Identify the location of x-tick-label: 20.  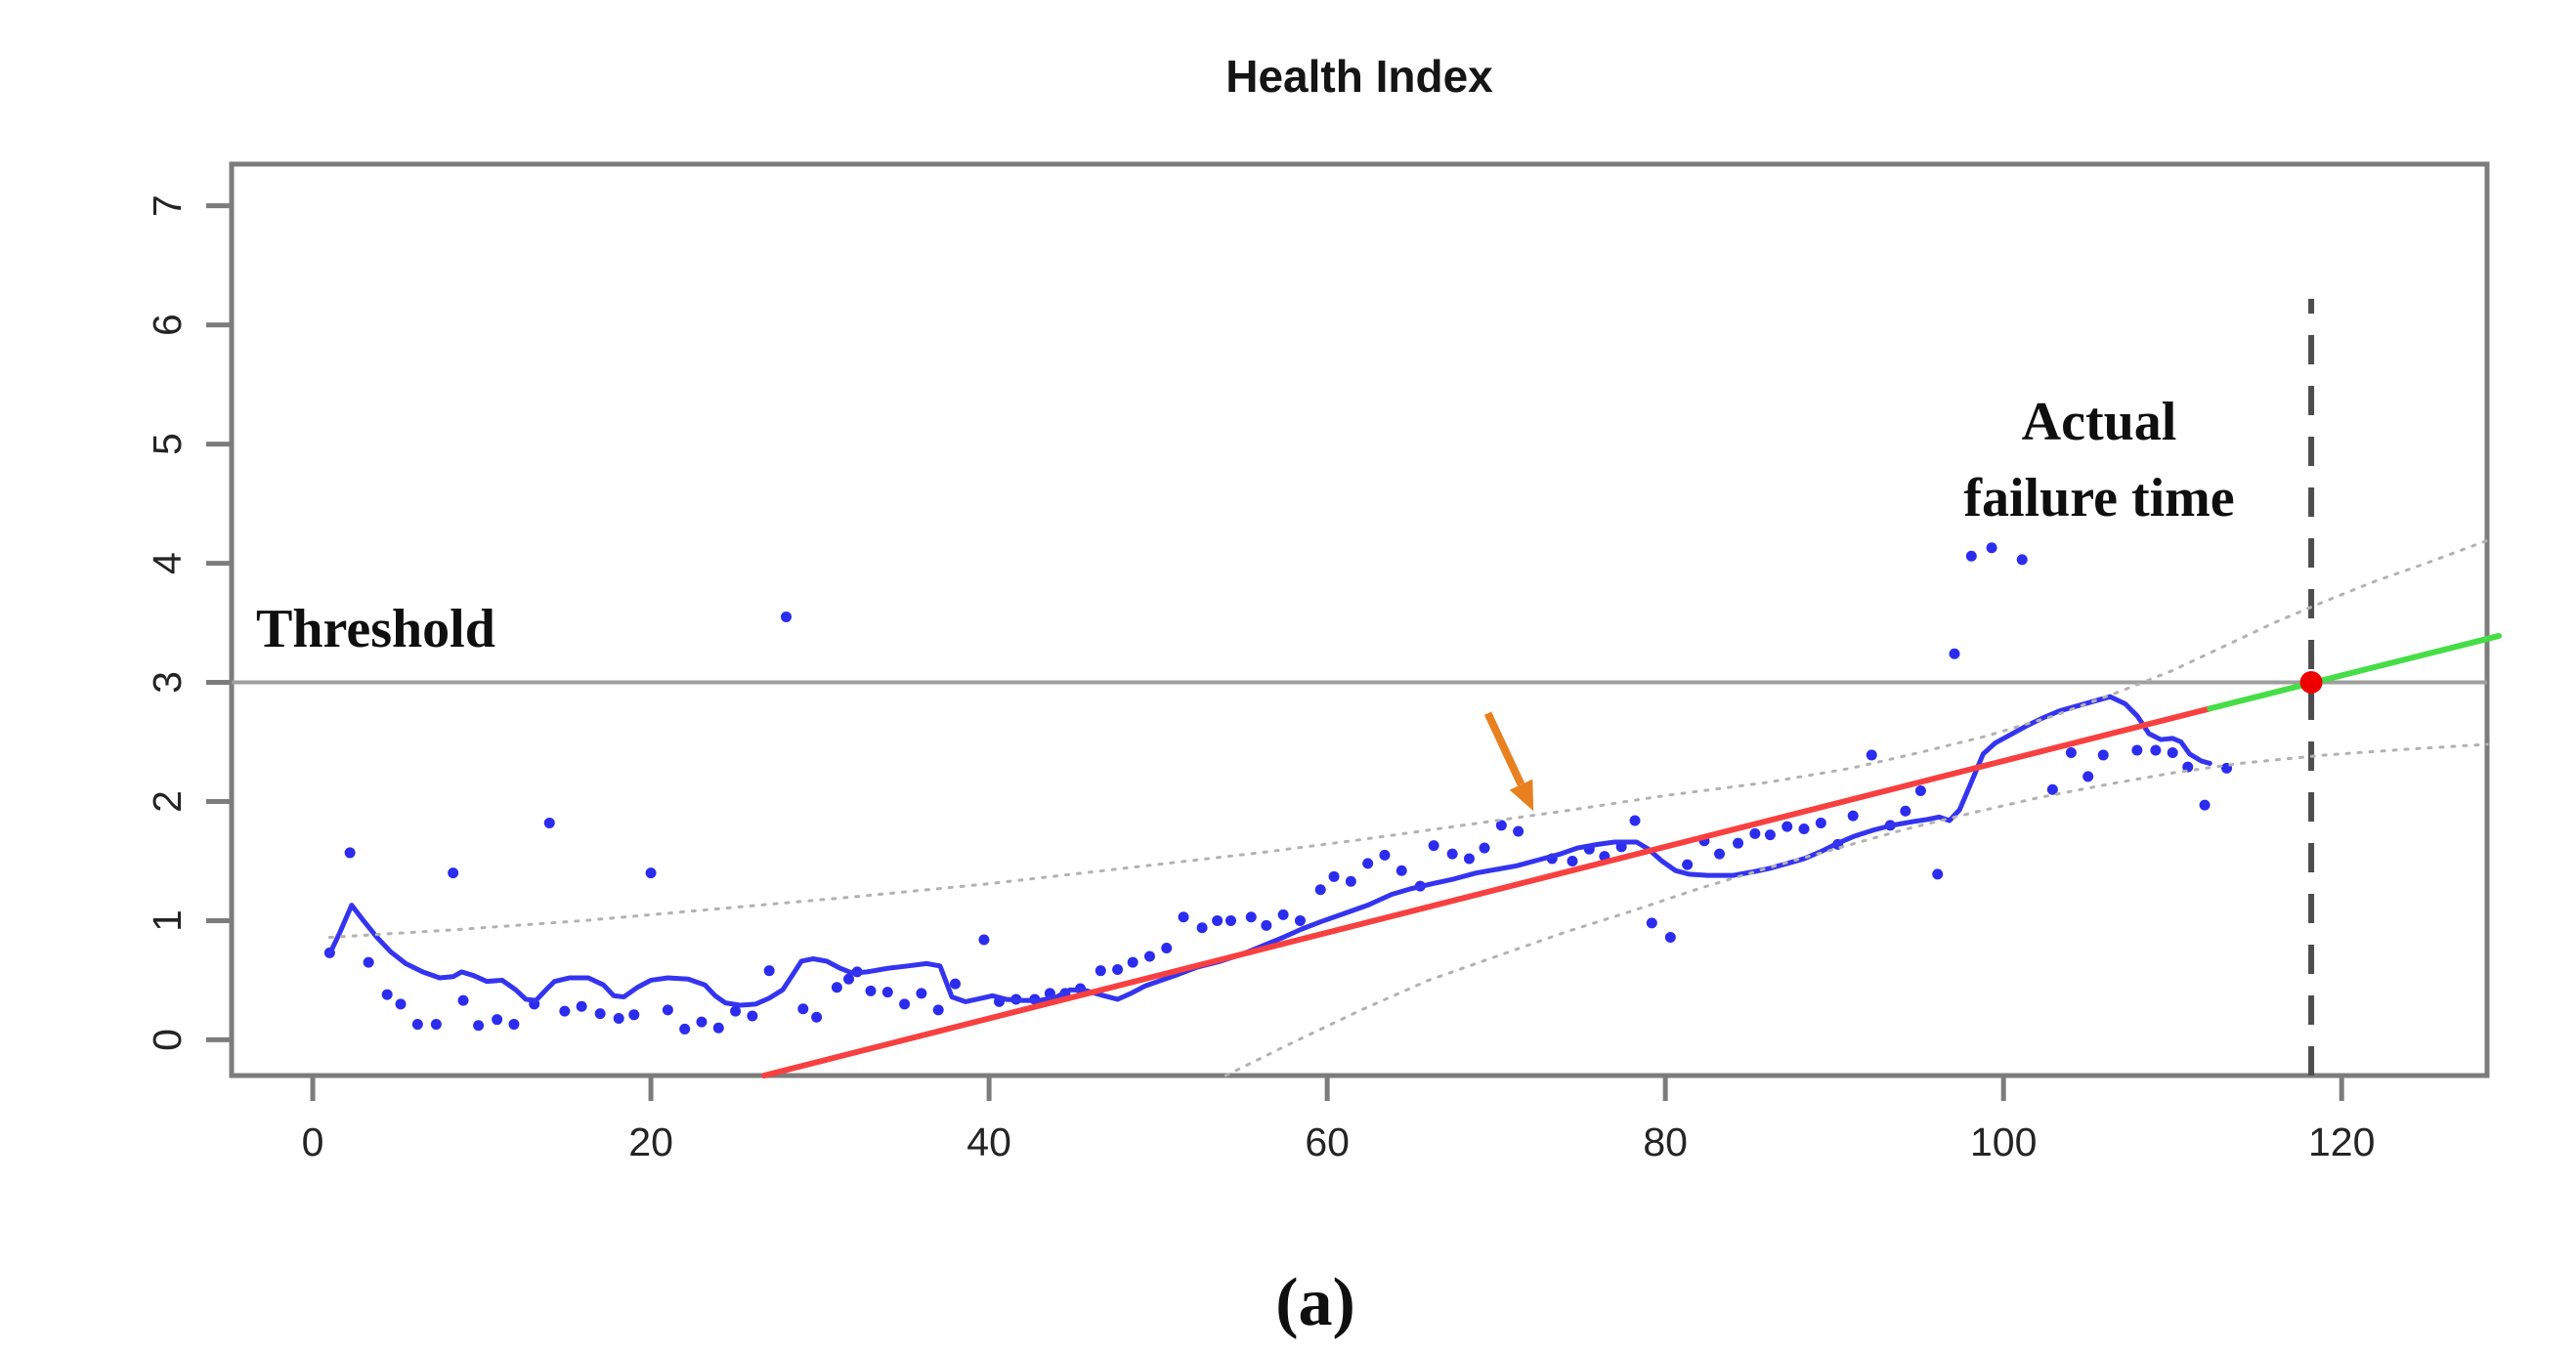
(650, 1142).